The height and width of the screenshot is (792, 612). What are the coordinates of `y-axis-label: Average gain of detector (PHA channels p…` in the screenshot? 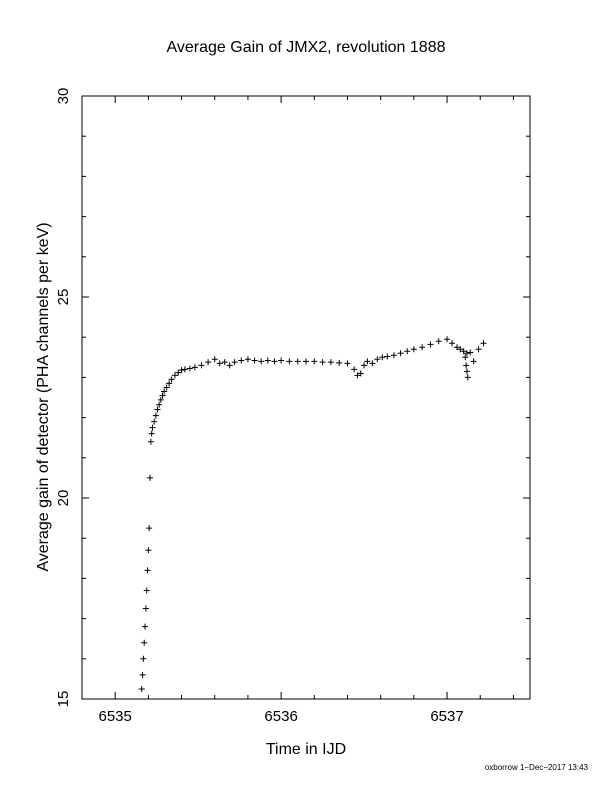 It's located at (43, 396).